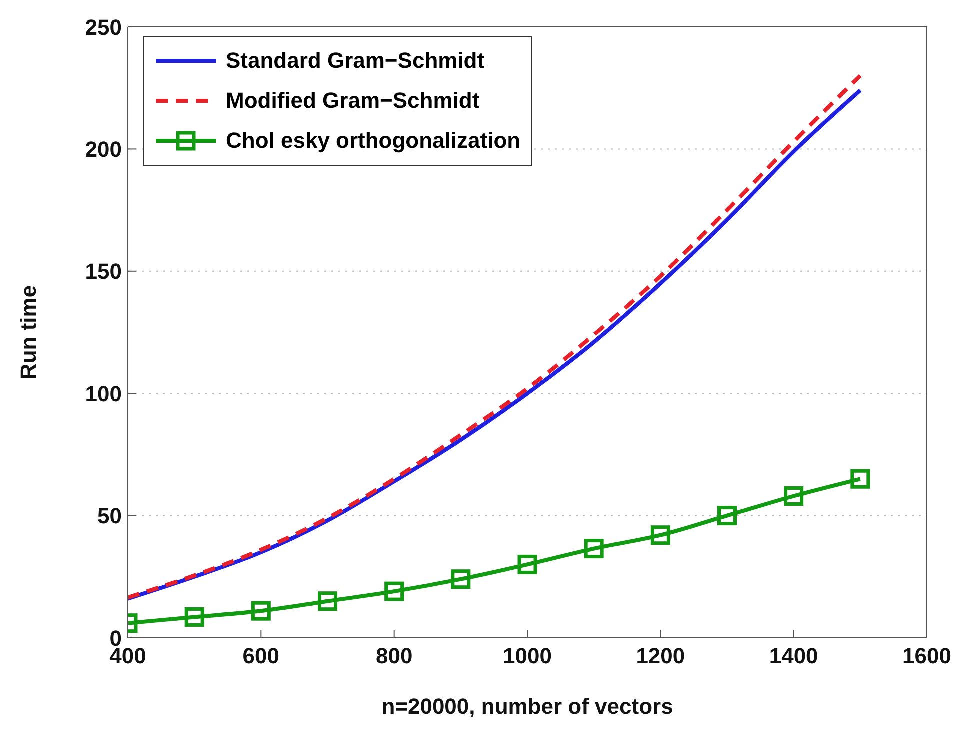 Image resolution: width=967 pixels, height=744 pixels. Describe the element at coordinates (103, 27) in the screenshot. I see `y-tick-label: 250` at that location.